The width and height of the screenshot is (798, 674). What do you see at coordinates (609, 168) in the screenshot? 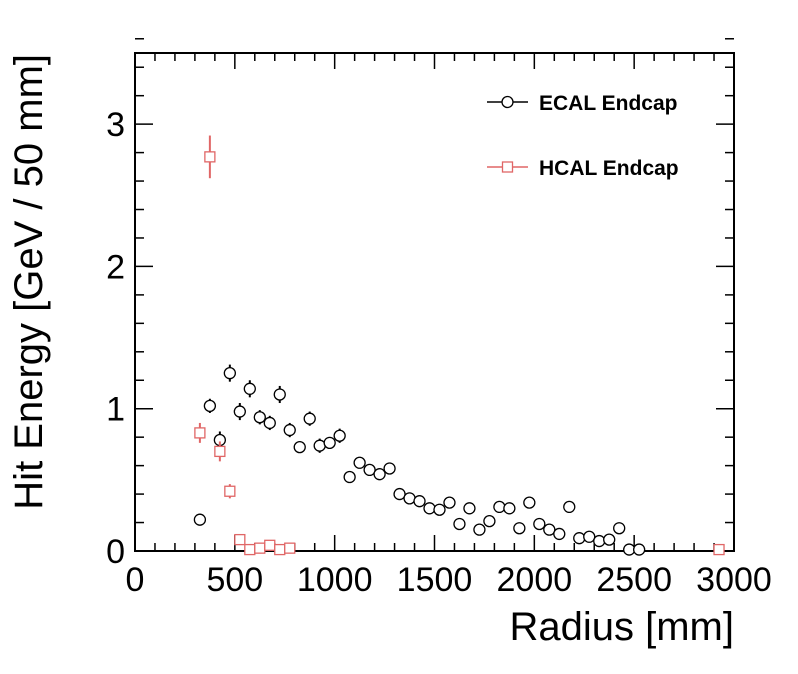
I see `legend-label: HCAL Endcap` at bounding box center [609, 168].